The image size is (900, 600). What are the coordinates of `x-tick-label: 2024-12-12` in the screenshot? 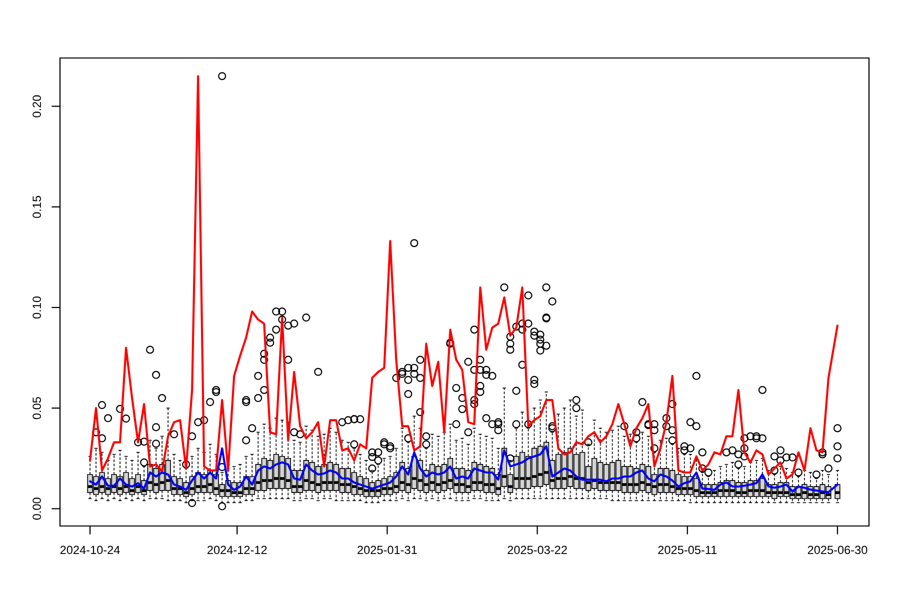 It's located at (237, 550).